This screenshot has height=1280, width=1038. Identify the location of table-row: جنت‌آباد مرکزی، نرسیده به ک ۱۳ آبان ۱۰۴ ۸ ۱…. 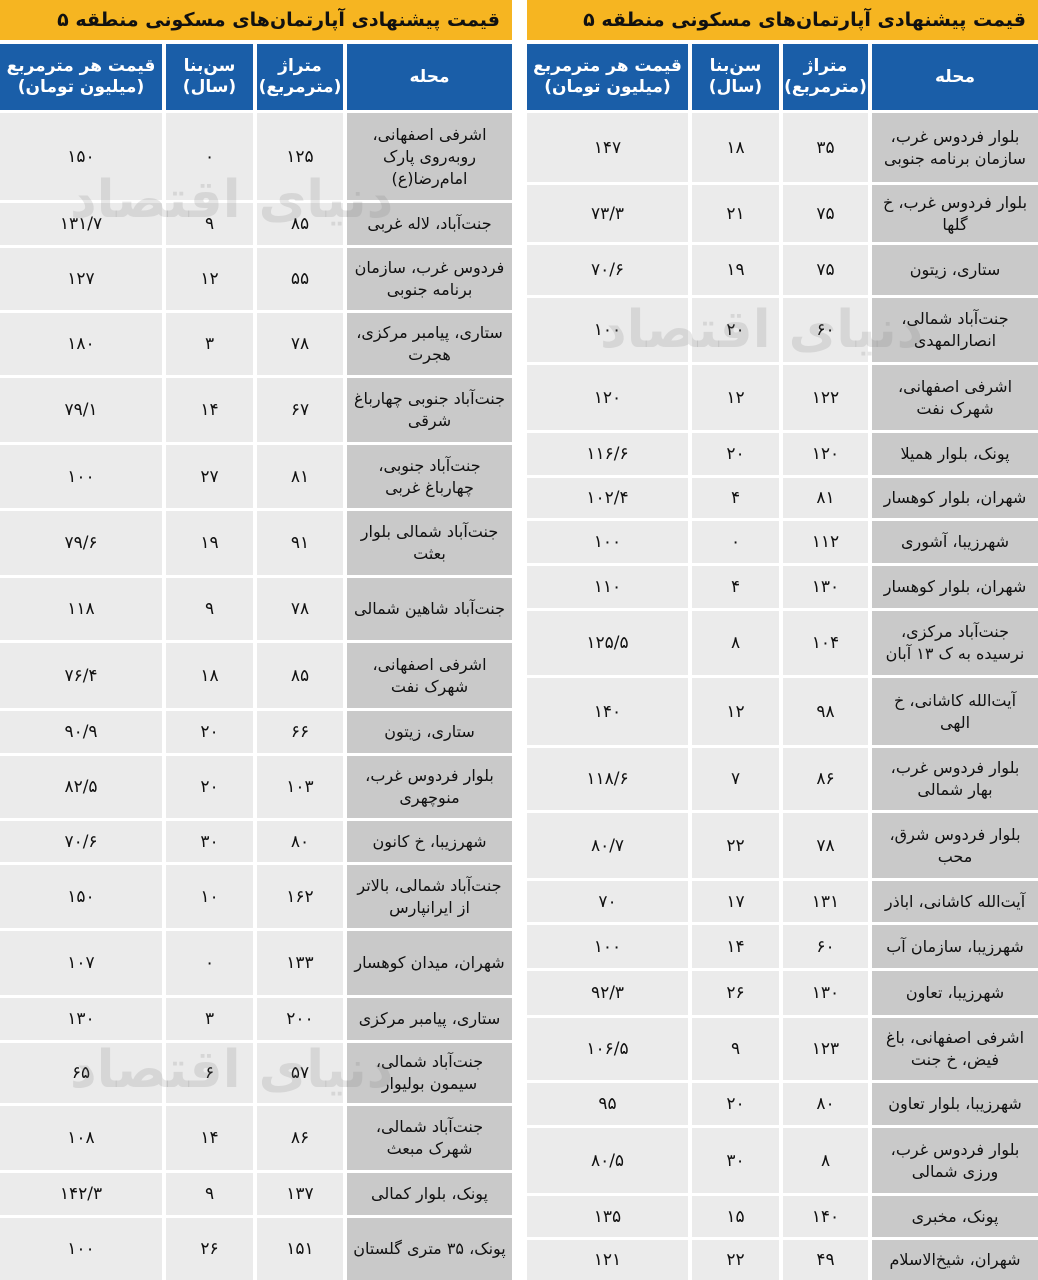
(782, 643).